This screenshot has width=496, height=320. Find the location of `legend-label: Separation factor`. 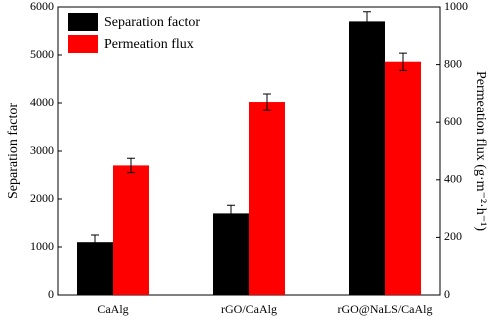

legend-label: Separation factor is located at coordinates (152, 22).